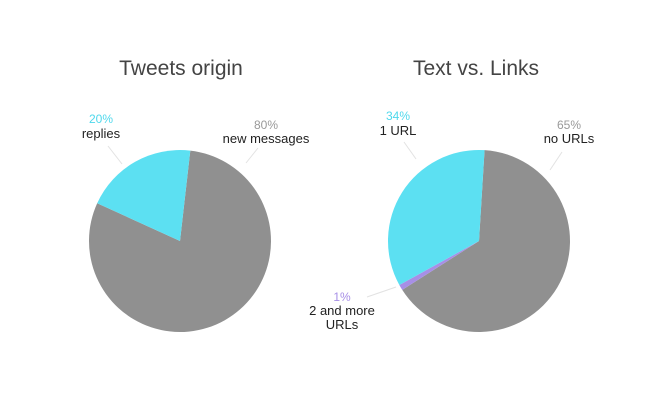 The width and height of the screenshot is (660, 400). What do you see at coordinates (569, 138) in the screenshot?
I see `slice-category-label: no URLs` at bounding box center [569, 138].